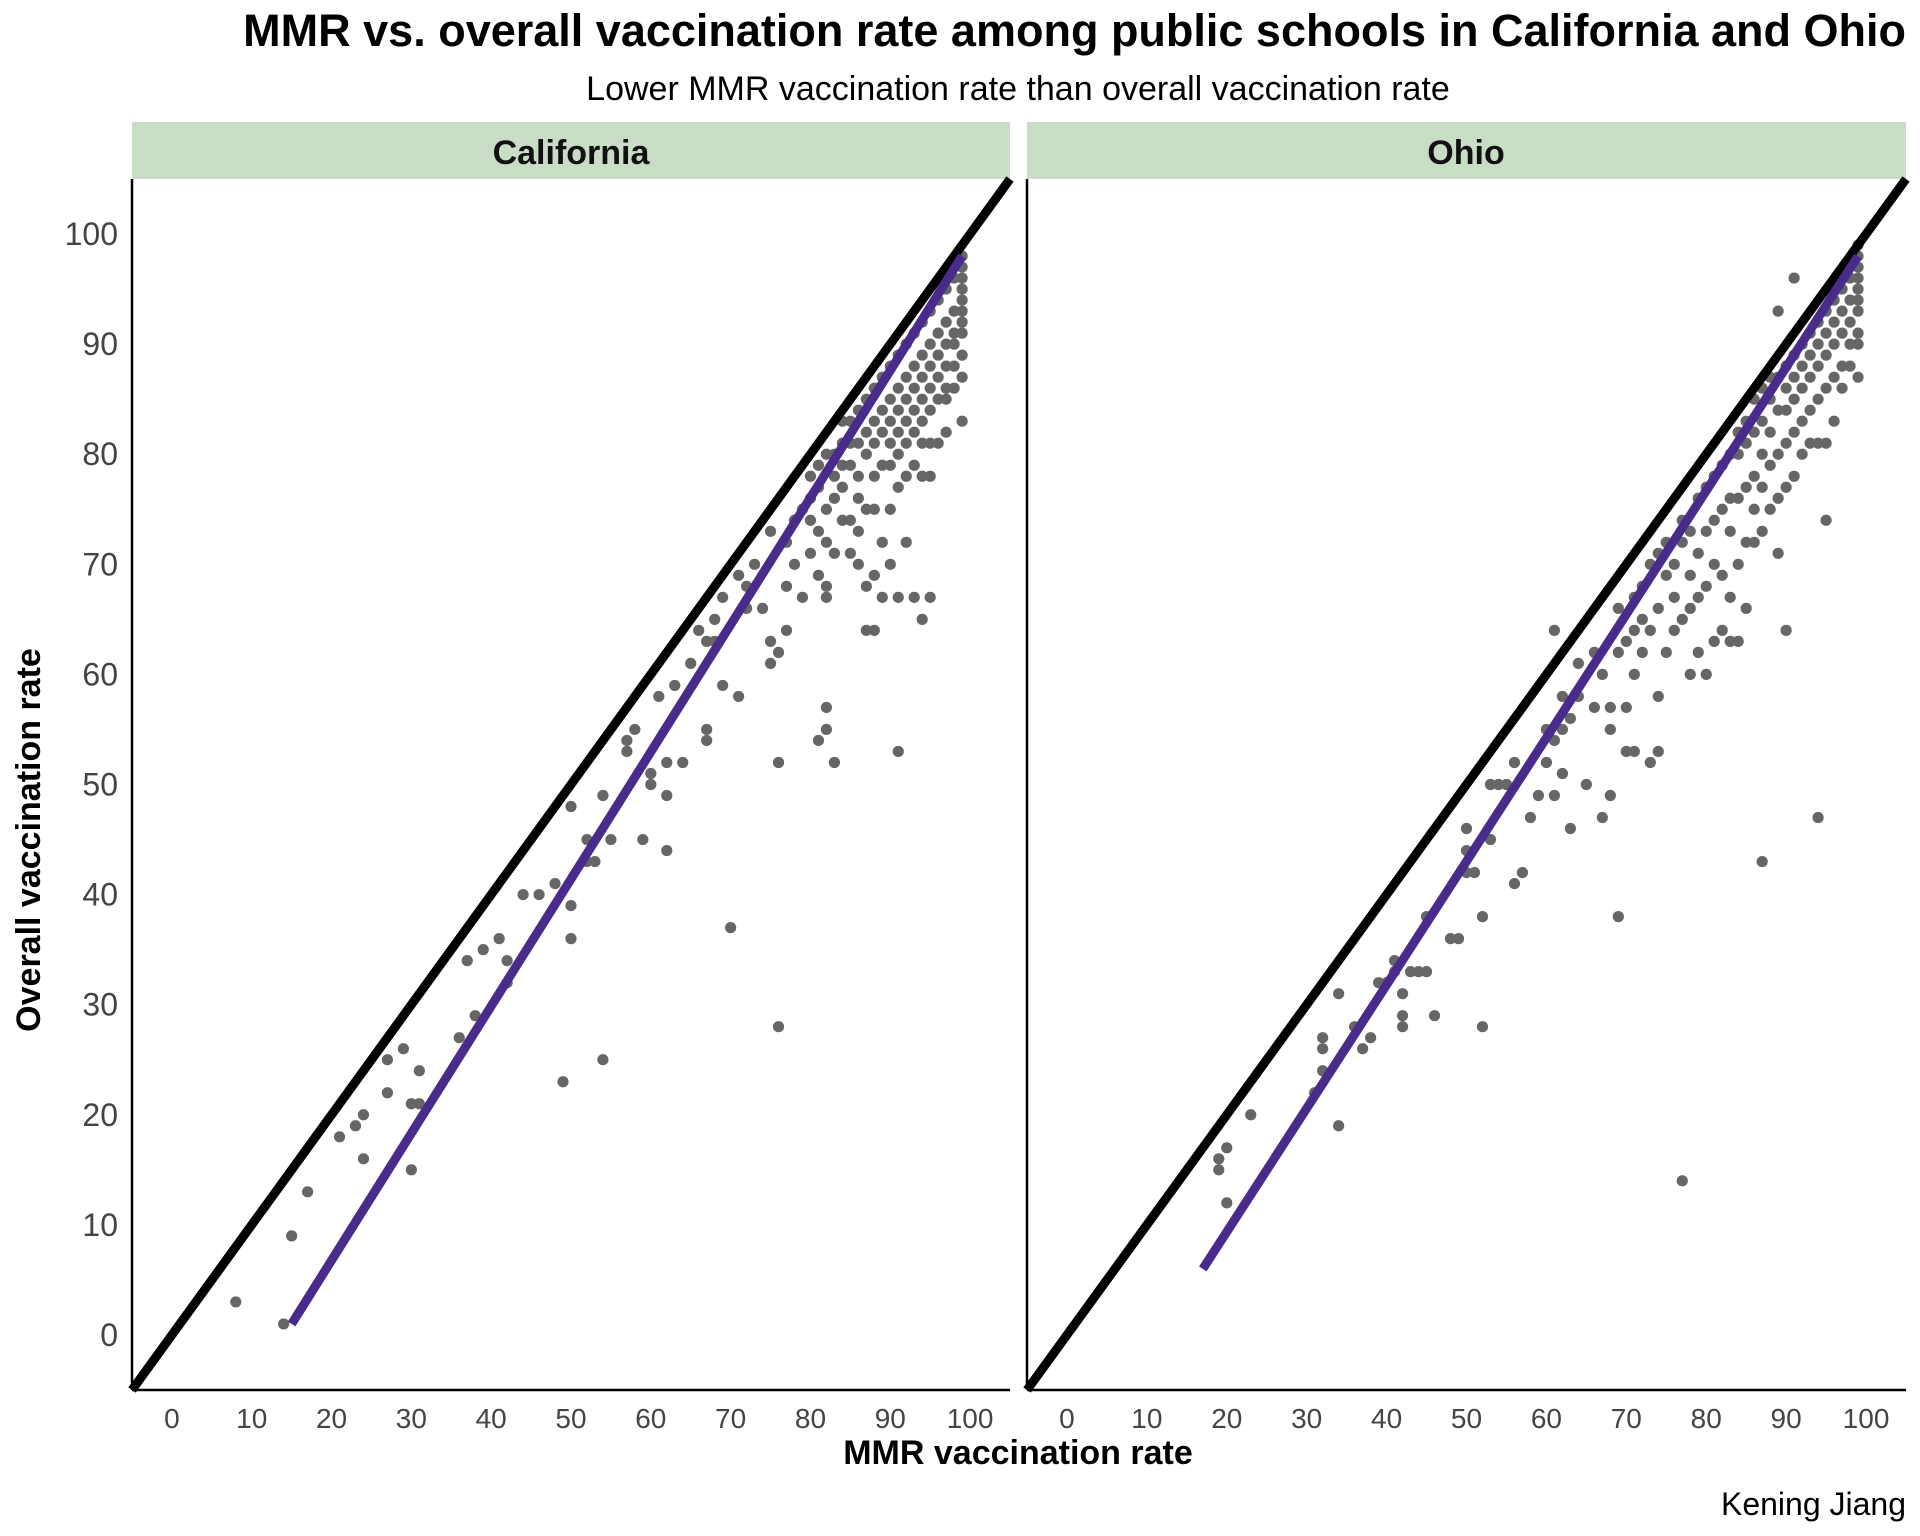 This screenshot has width=1920, height=1536. What do you see at coordinates (100, 454) in the screenshot?
I see `y-tick-label: 80` at bounding box center [100, 454].